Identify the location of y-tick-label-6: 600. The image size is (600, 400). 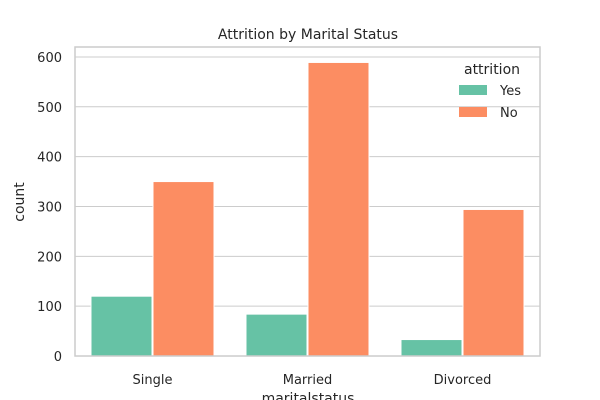
(49, 58).